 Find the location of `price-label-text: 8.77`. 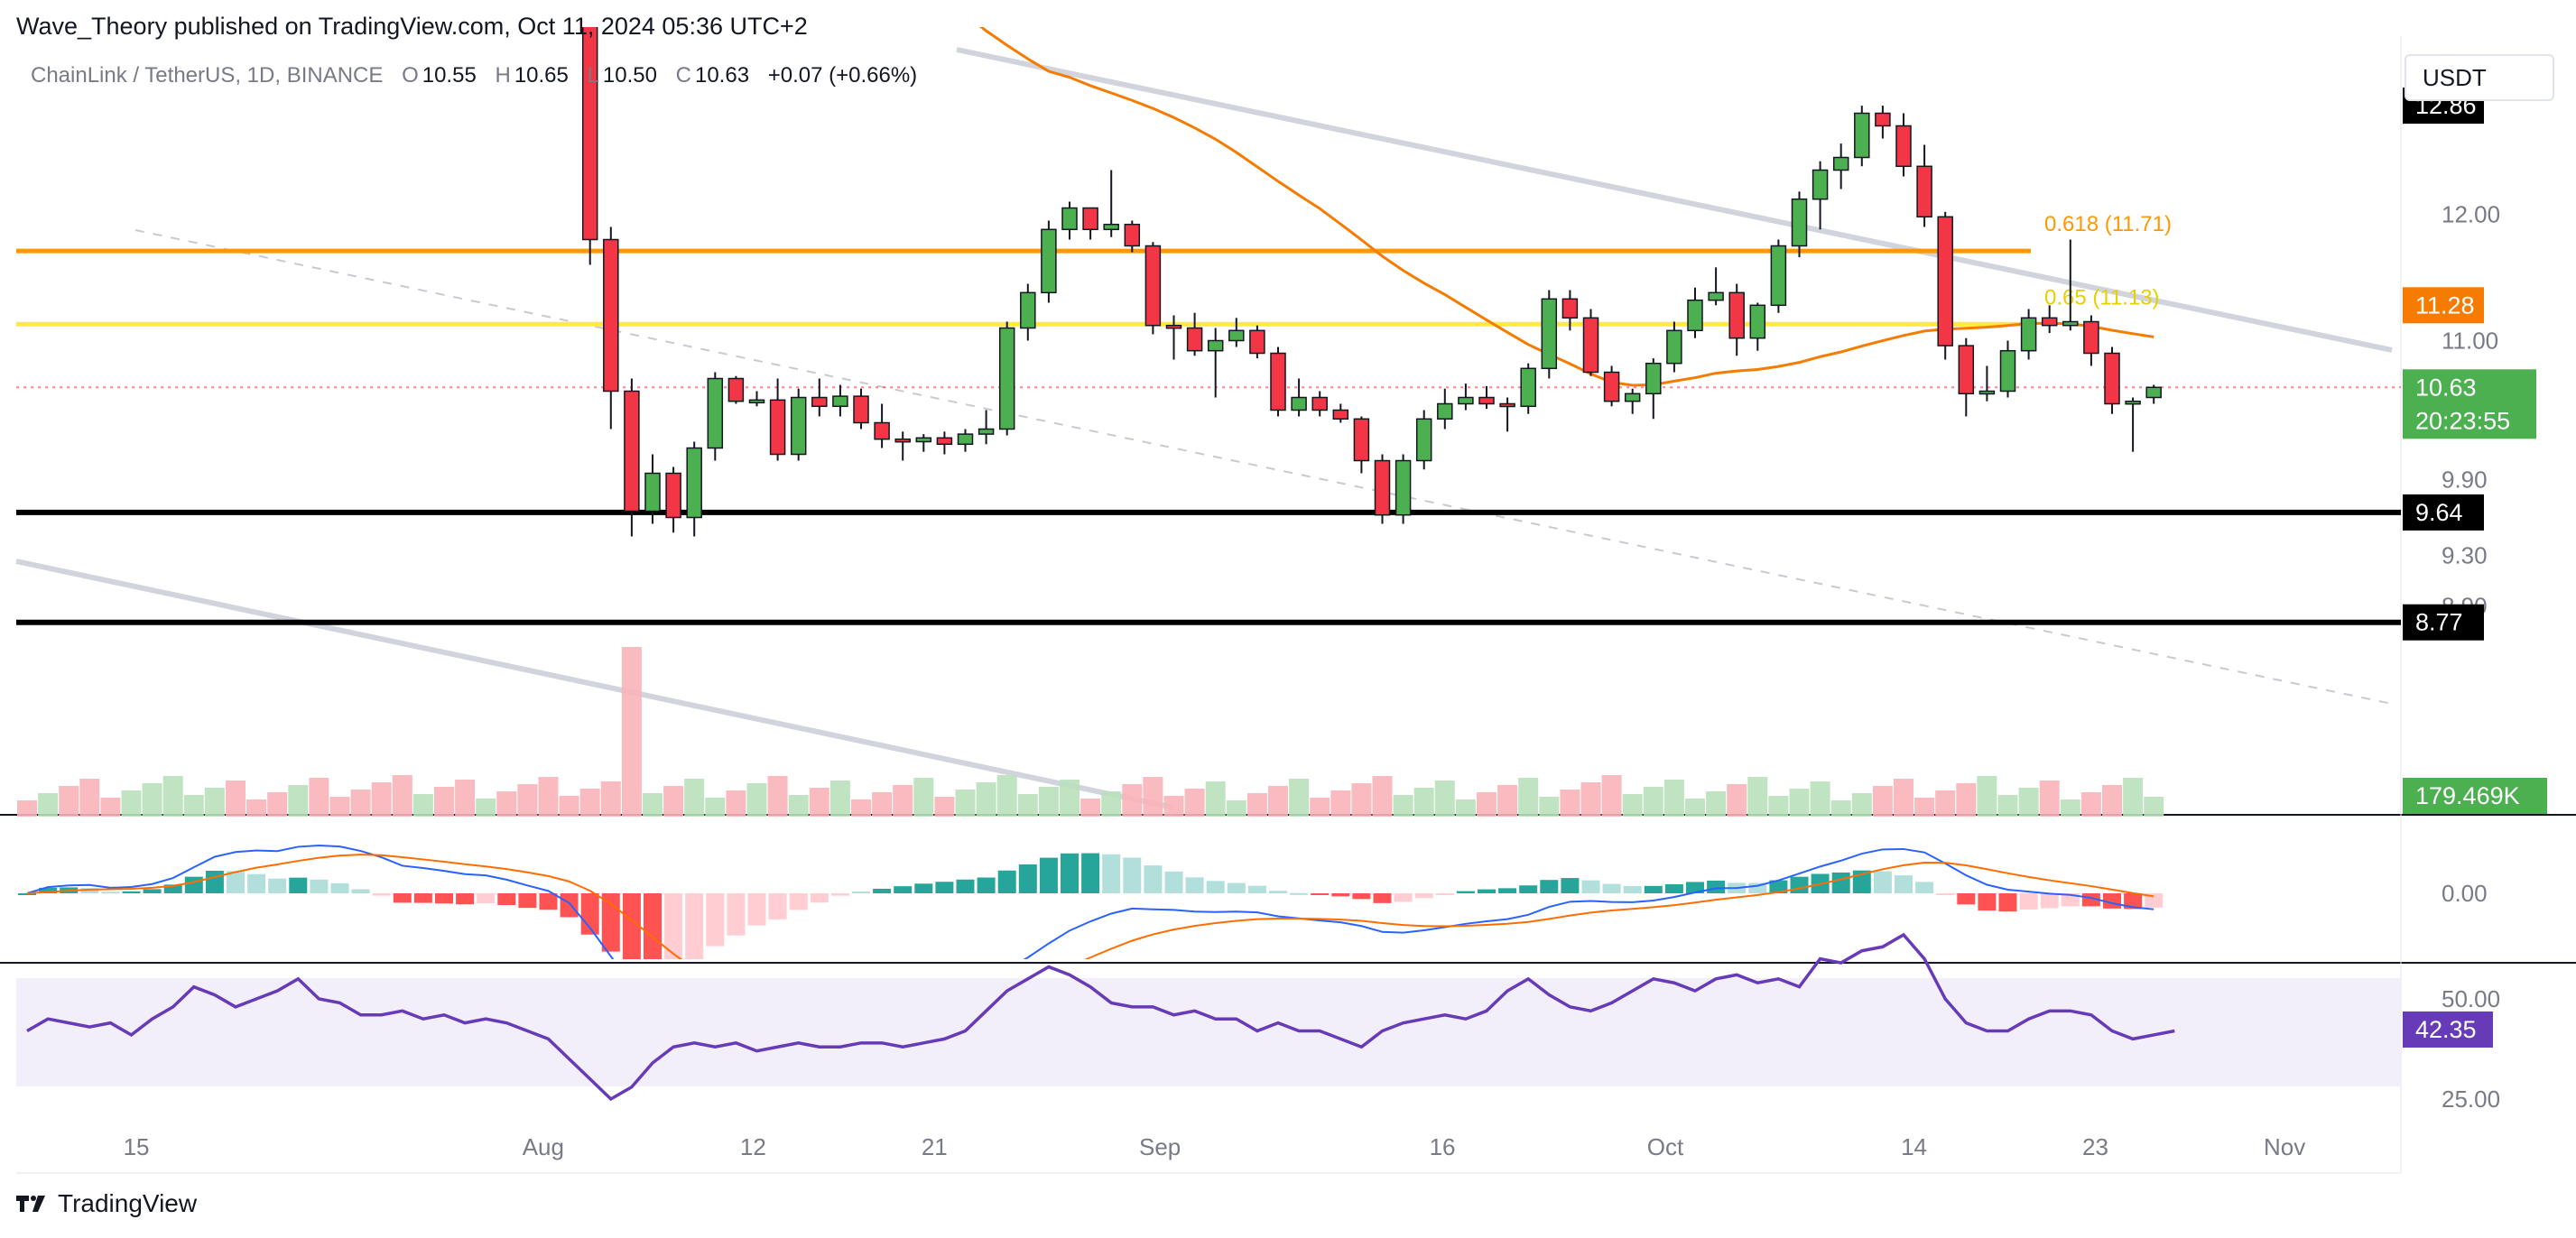

price-label-text: 8.77 is located at coordinates (2439, 622).